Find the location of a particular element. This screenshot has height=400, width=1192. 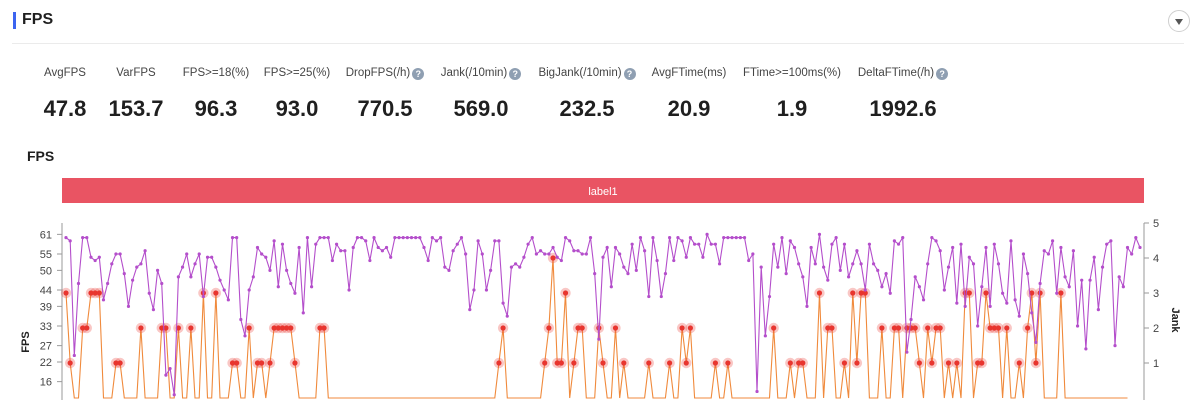

label-band is located at coordinates (603, 190).